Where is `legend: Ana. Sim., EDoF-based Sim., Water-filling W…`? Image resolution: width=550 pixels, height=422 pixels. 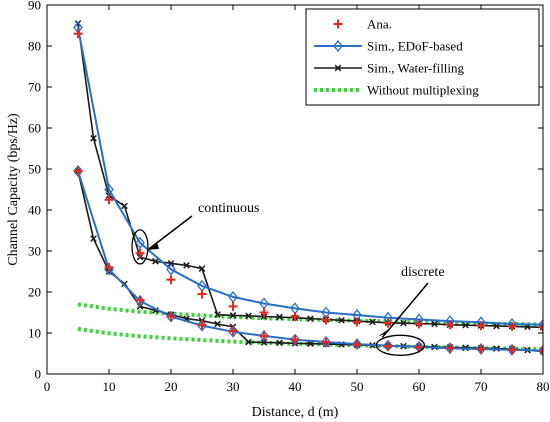 legend: Ana. Sim., EDoF-based Sim., Water-filling W… is located at coordinates (422, 57).